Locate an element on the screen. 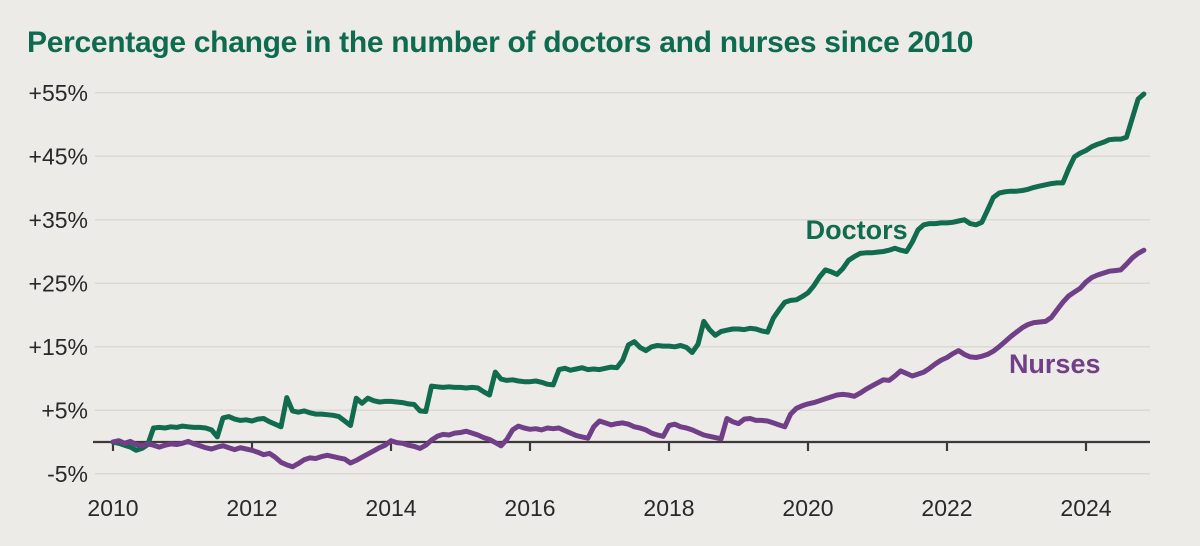 The height and width of the screenshot is (546, 1200). y-axis-tick-label: +45% is located at coordinates (58, 156).